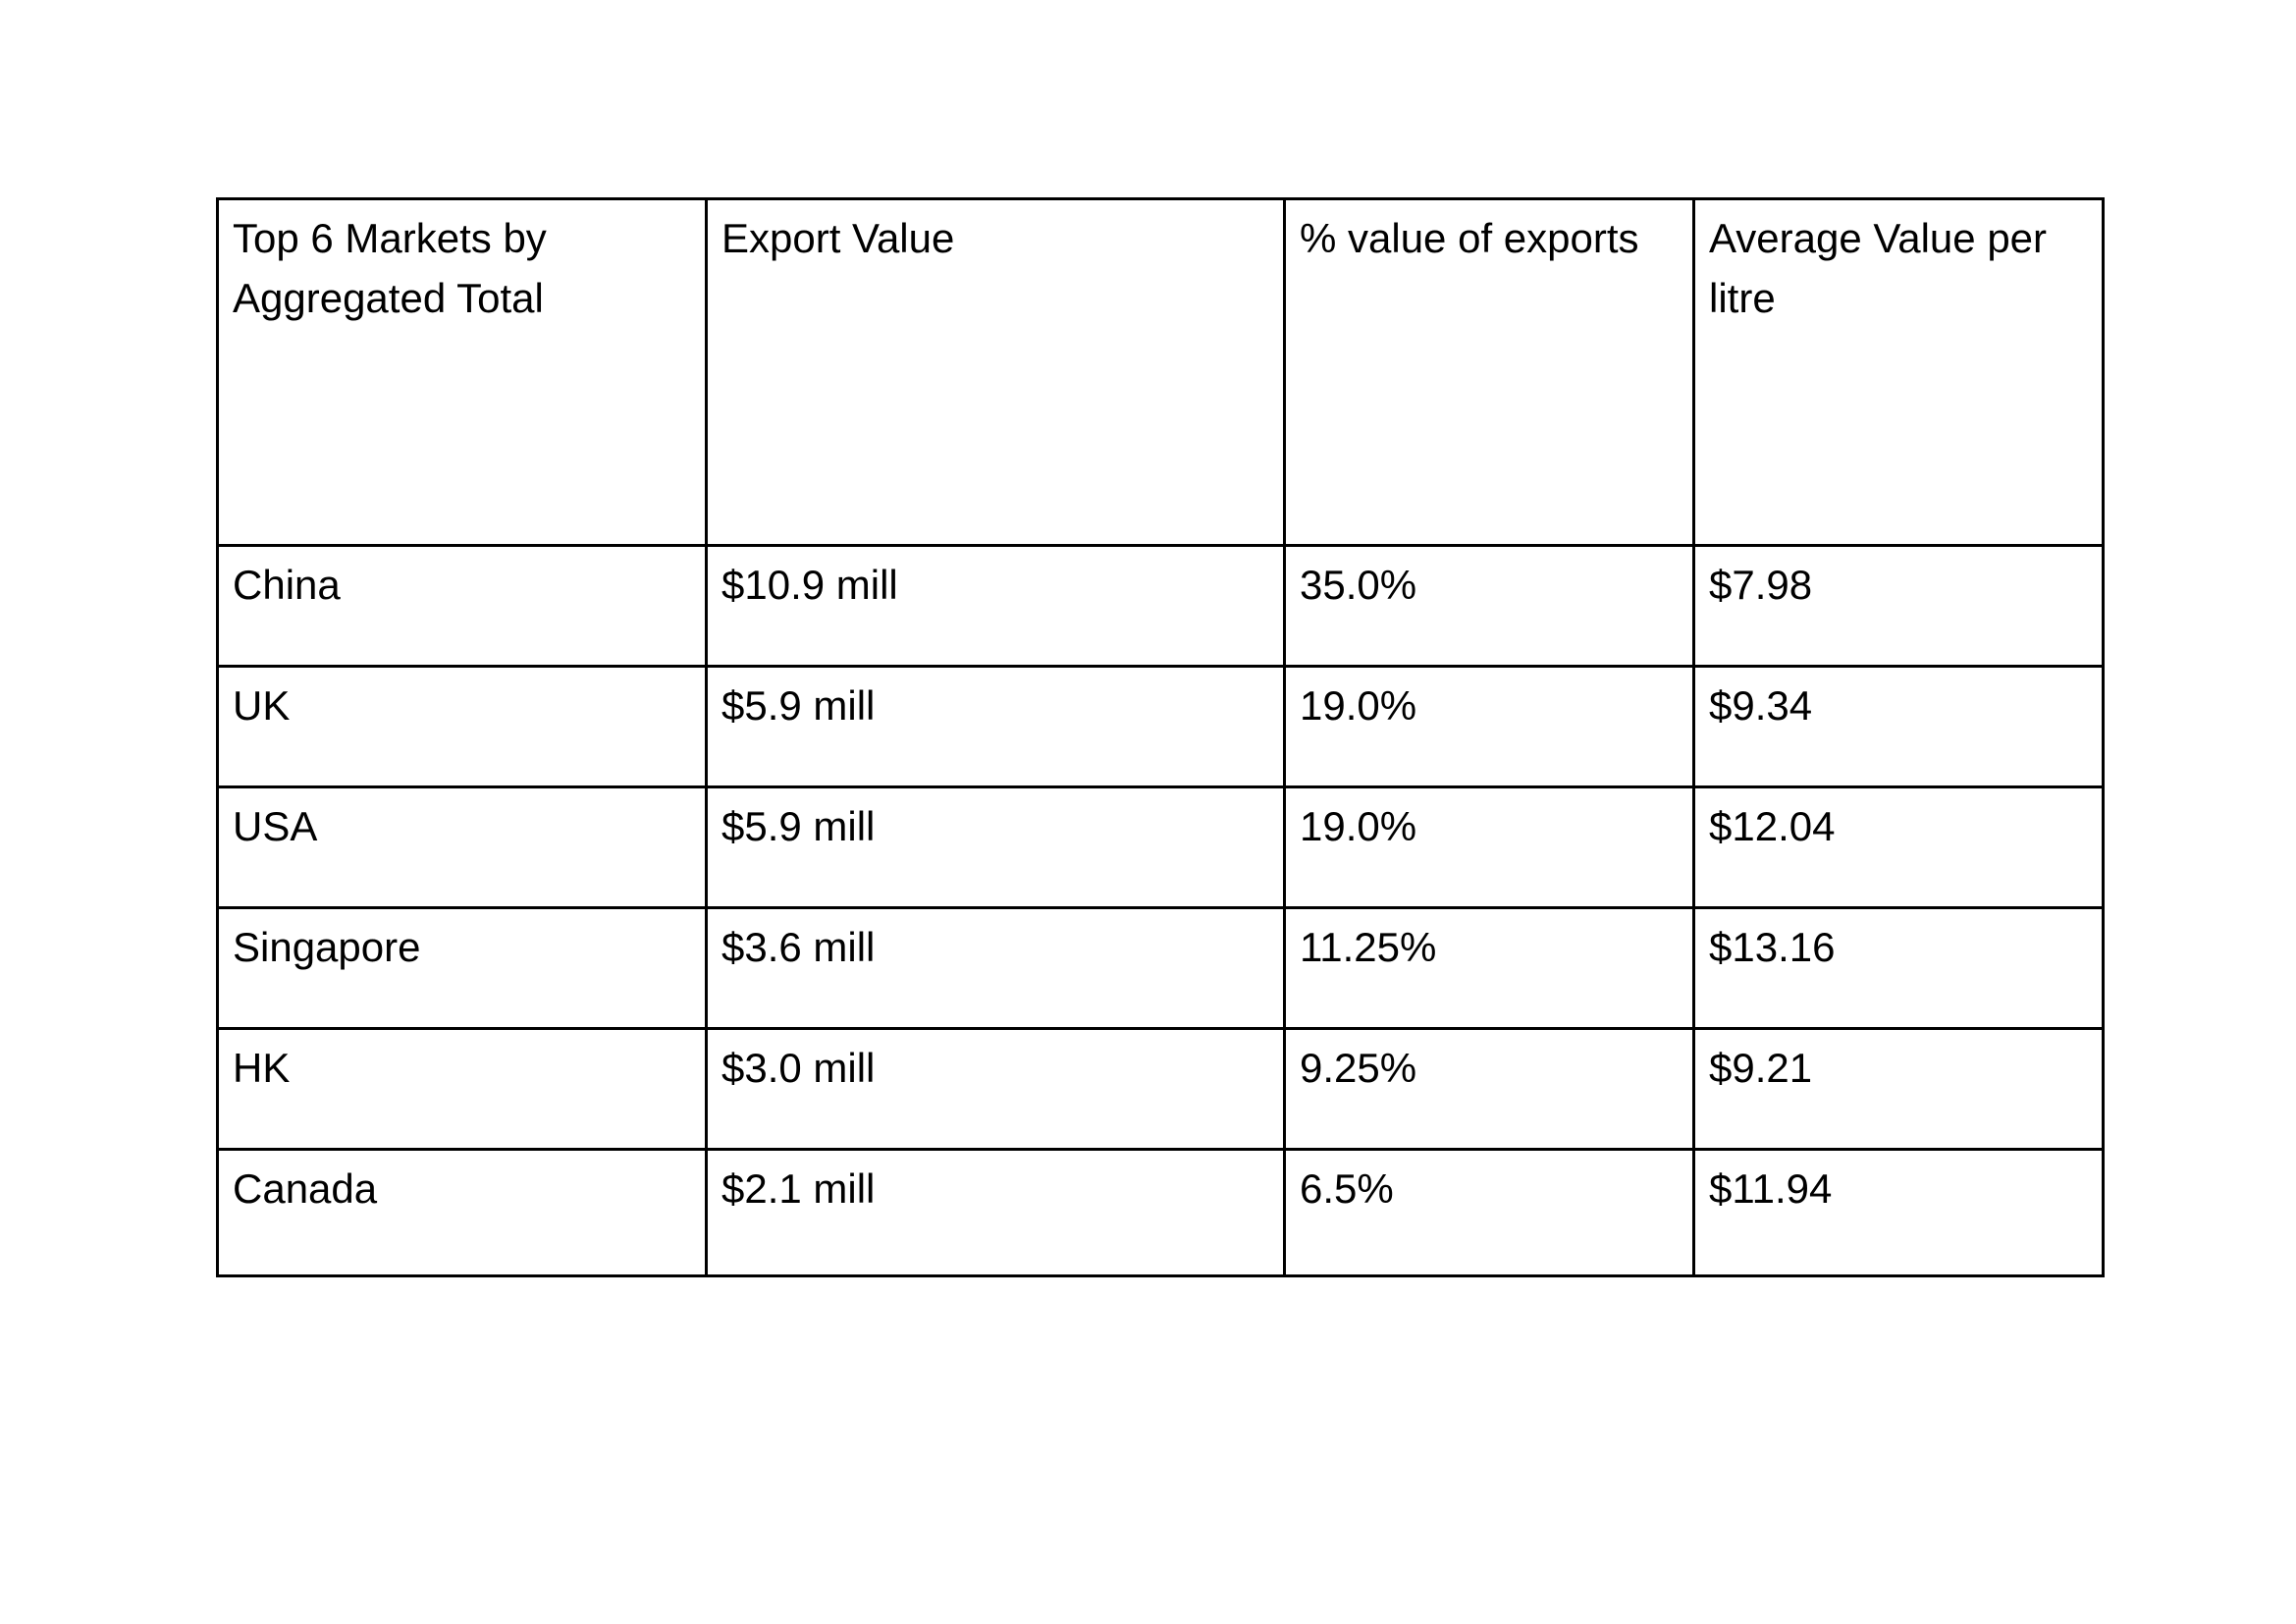  I want to click on cell-market: UK, so click(462, 726).